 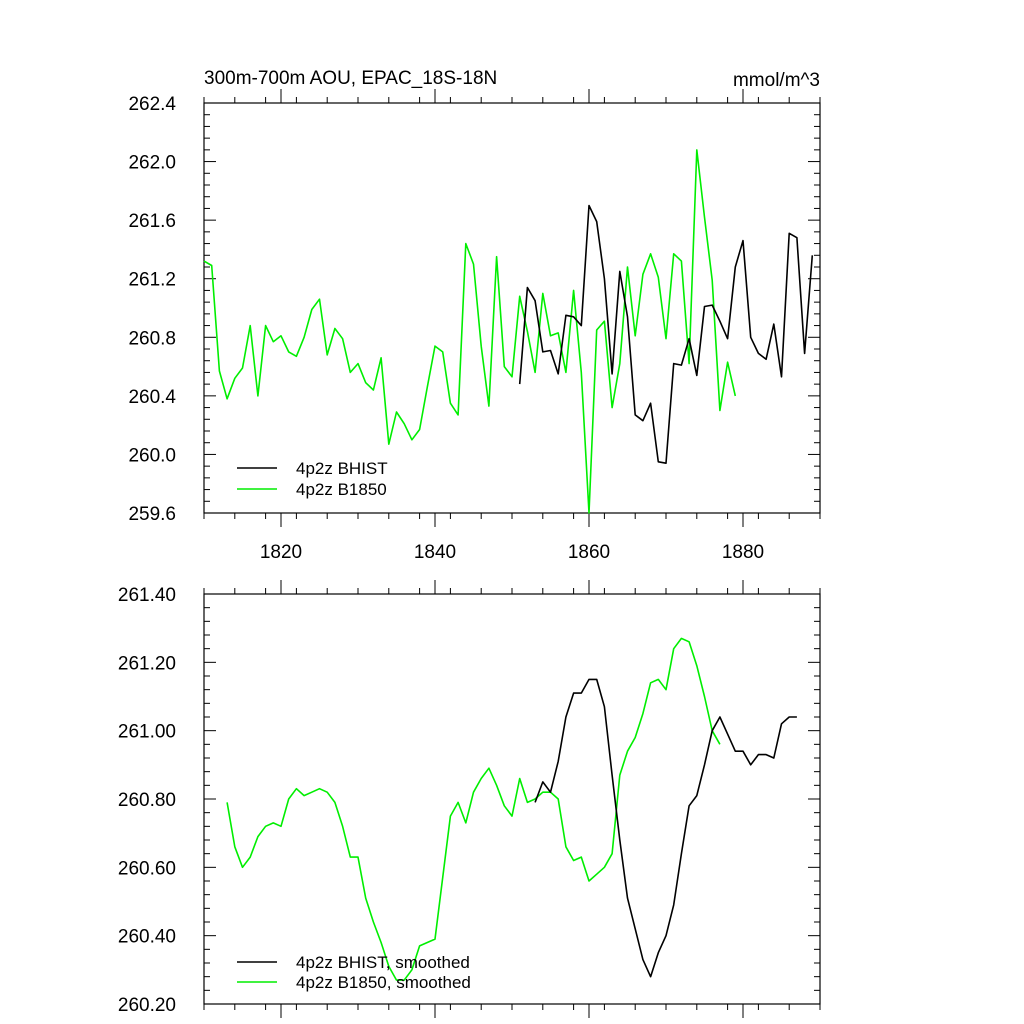 What do you see at coordinates (152, 280) in the screenshot?
I see `y-tick-label: 261.2` at bounding box center [152, 280].